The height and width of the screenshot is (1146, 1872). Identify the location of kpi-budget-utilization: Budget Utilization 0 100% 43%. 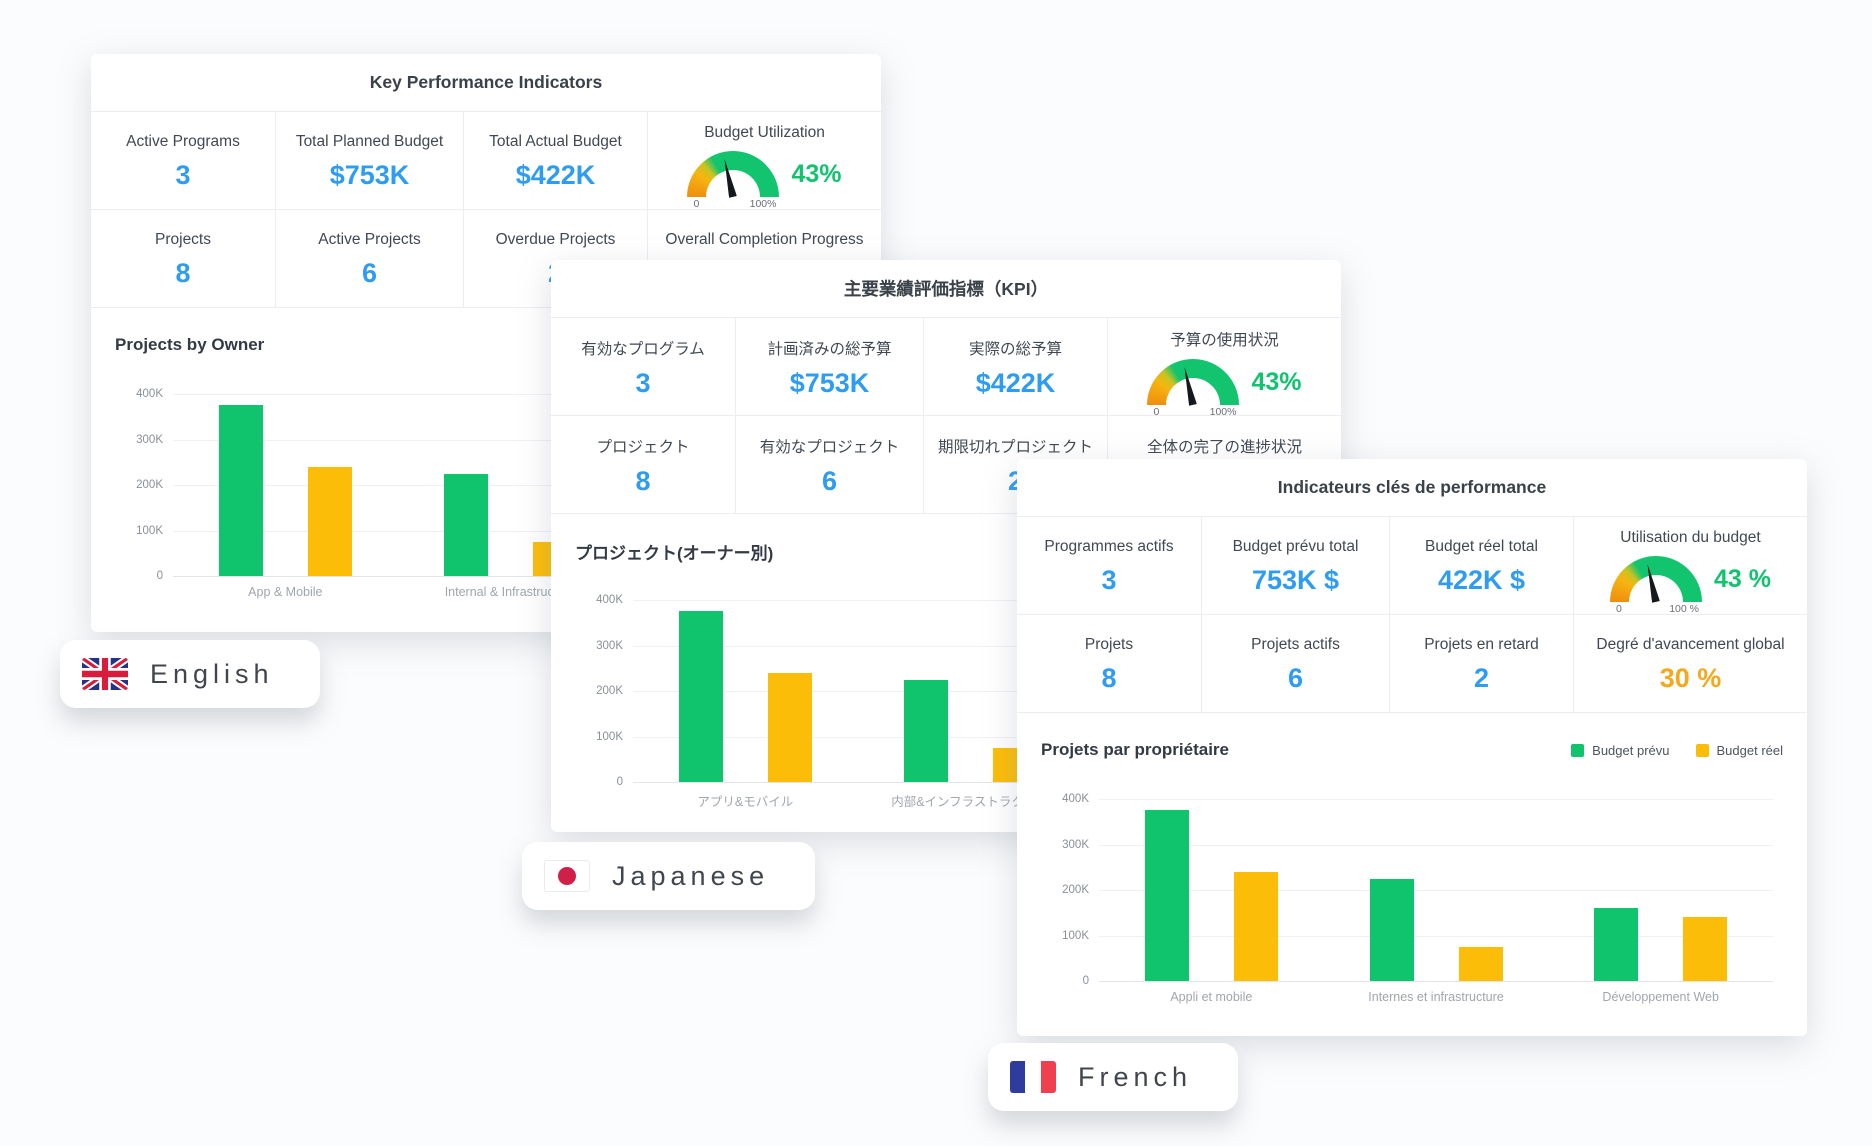
(764, 160).